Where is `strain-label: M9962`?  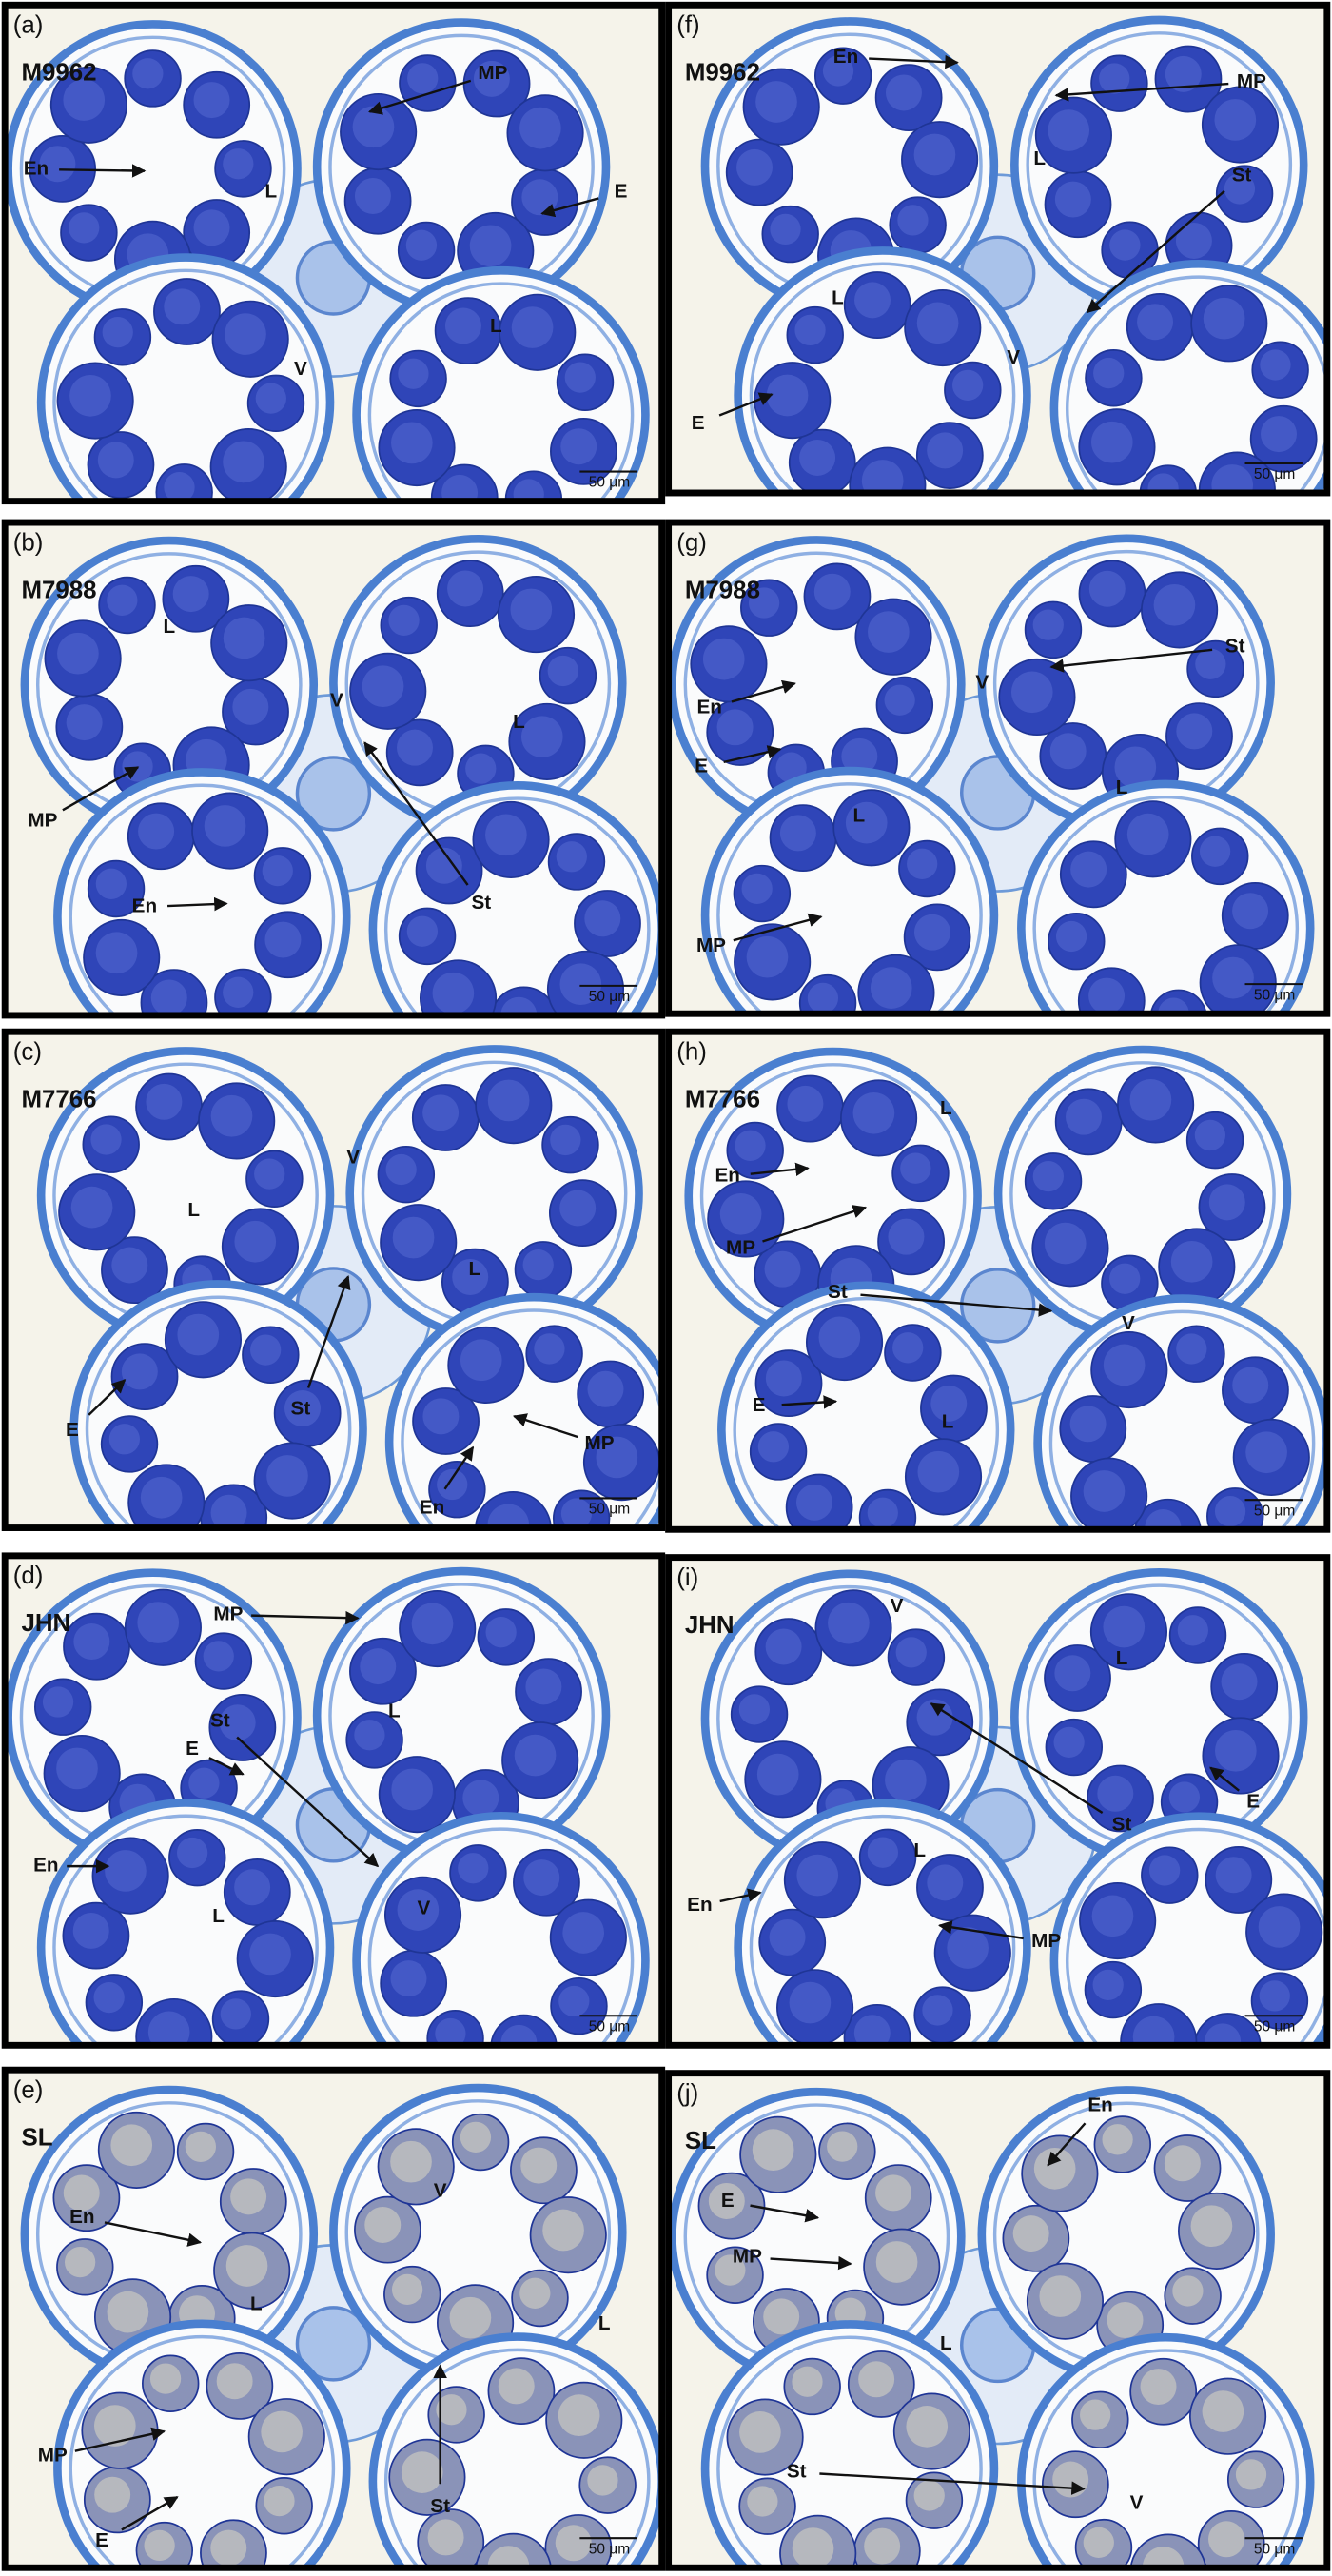 strain-label: M9962 is located at coordinates (58, 73).